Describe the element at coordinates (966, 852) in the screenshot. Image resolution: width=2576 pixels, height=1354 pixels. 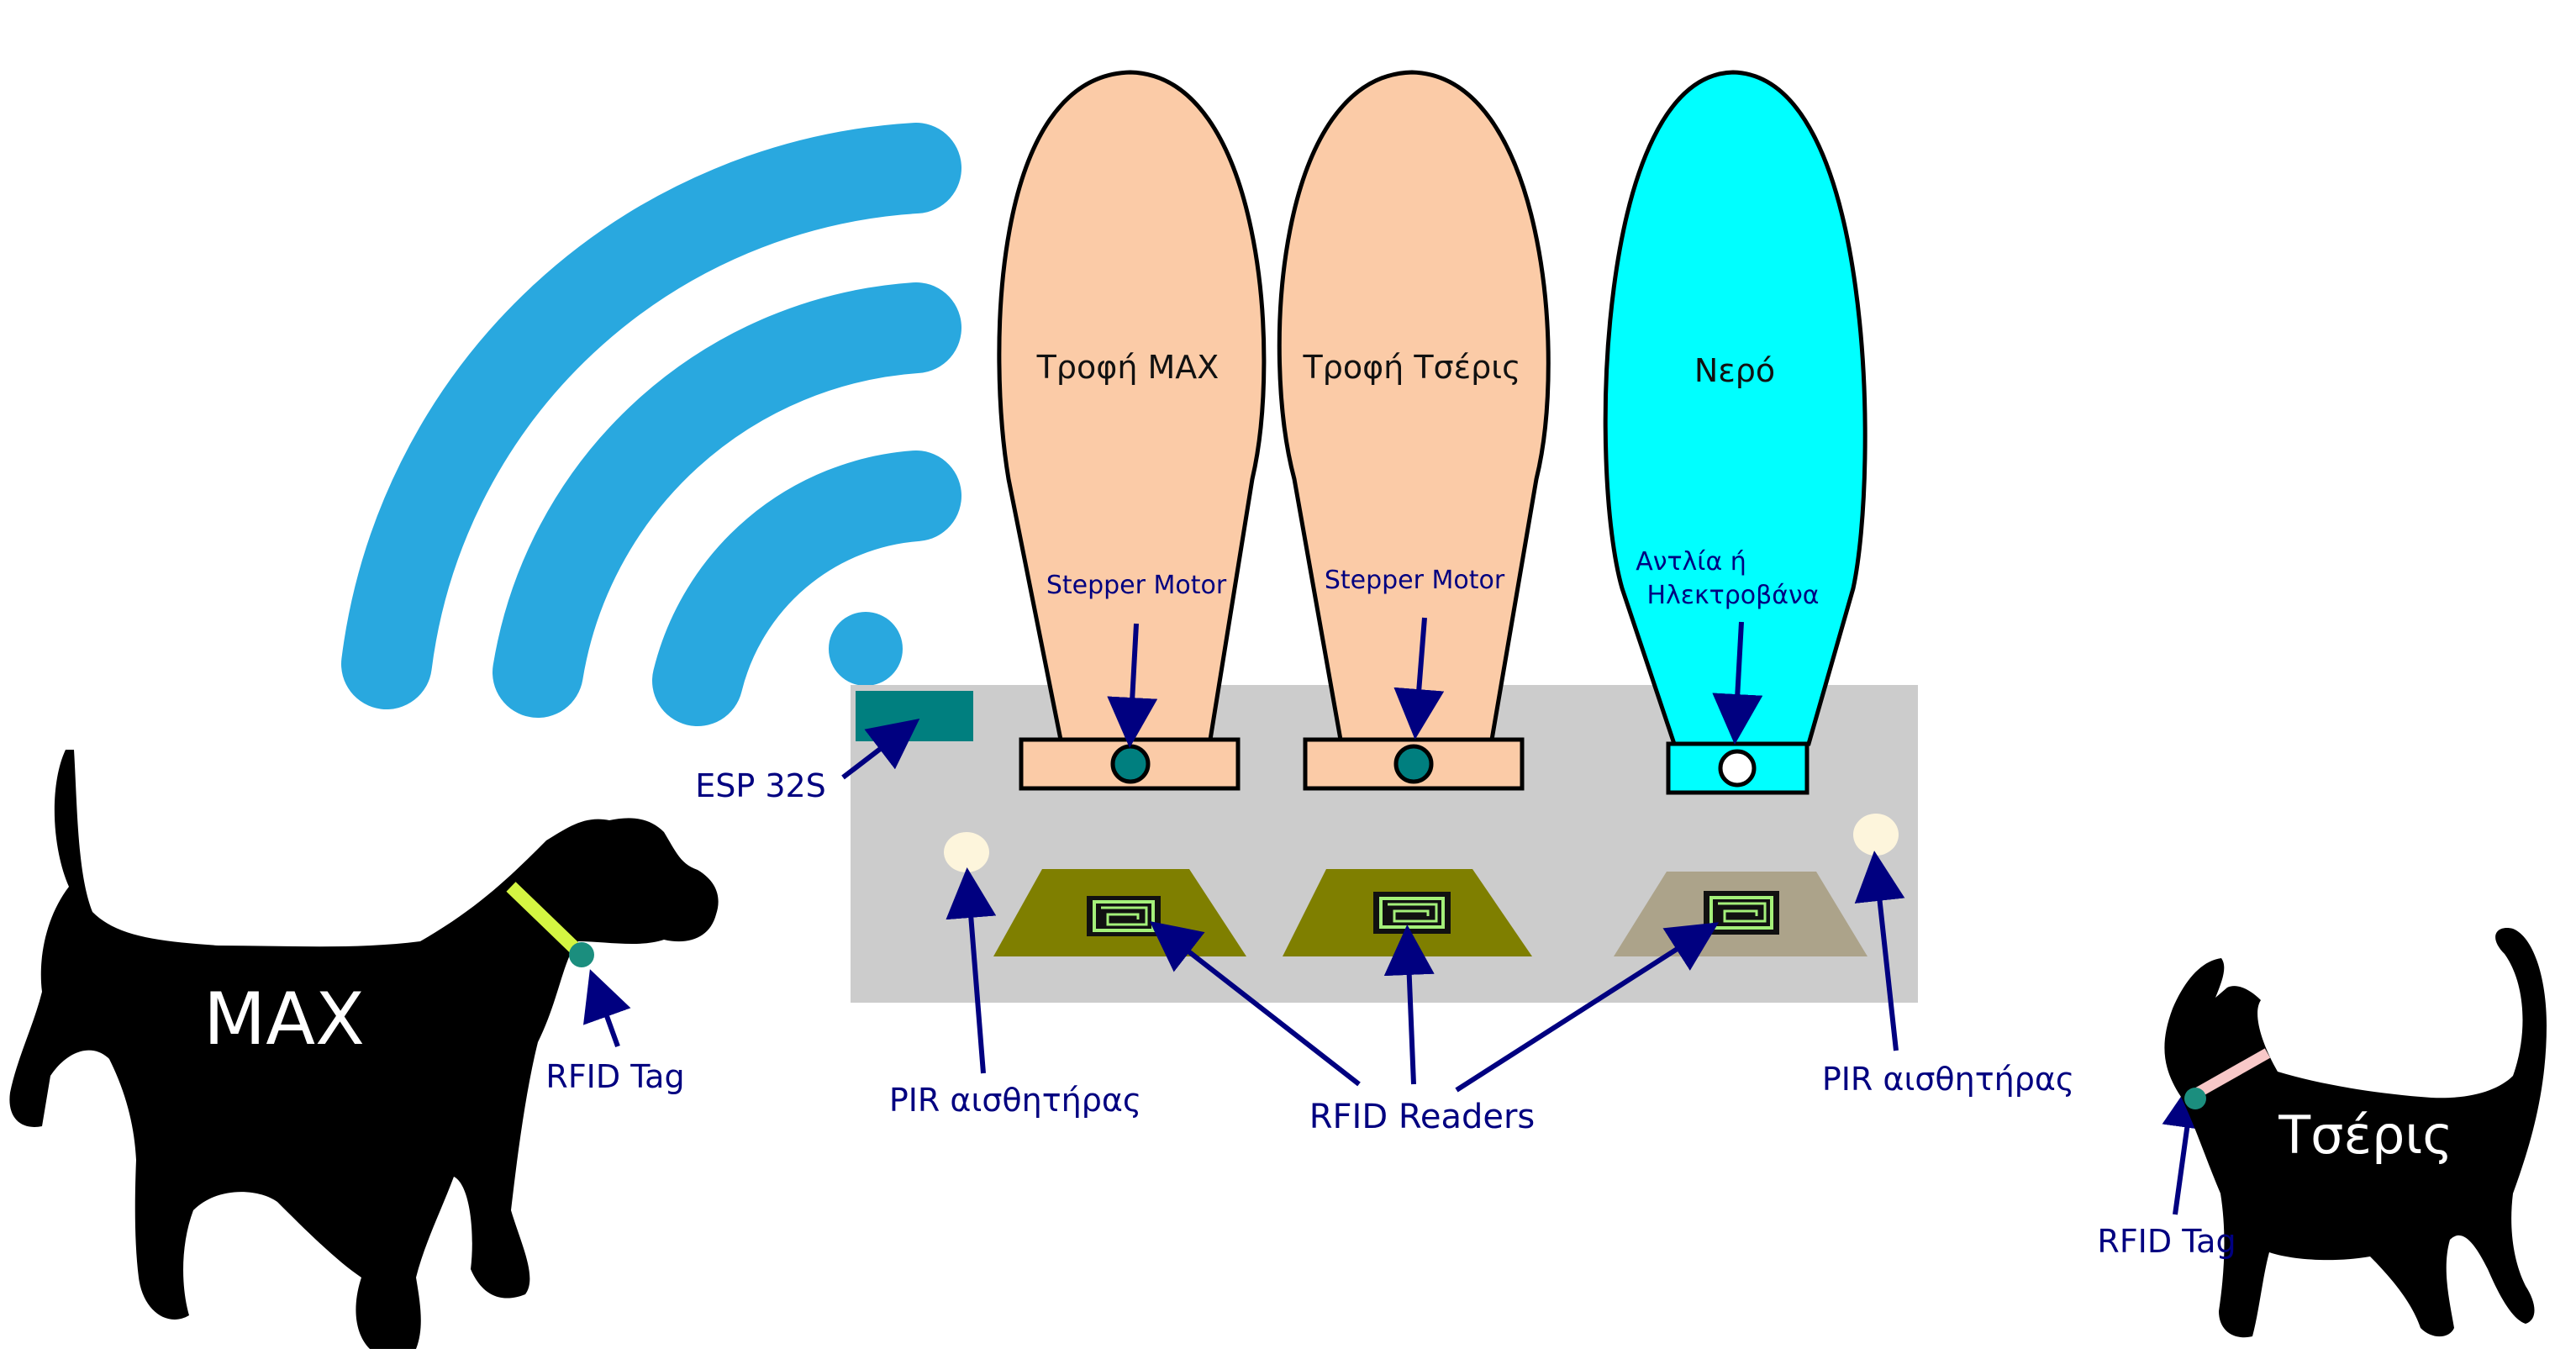
I see `pir-sensor-left` at that location.